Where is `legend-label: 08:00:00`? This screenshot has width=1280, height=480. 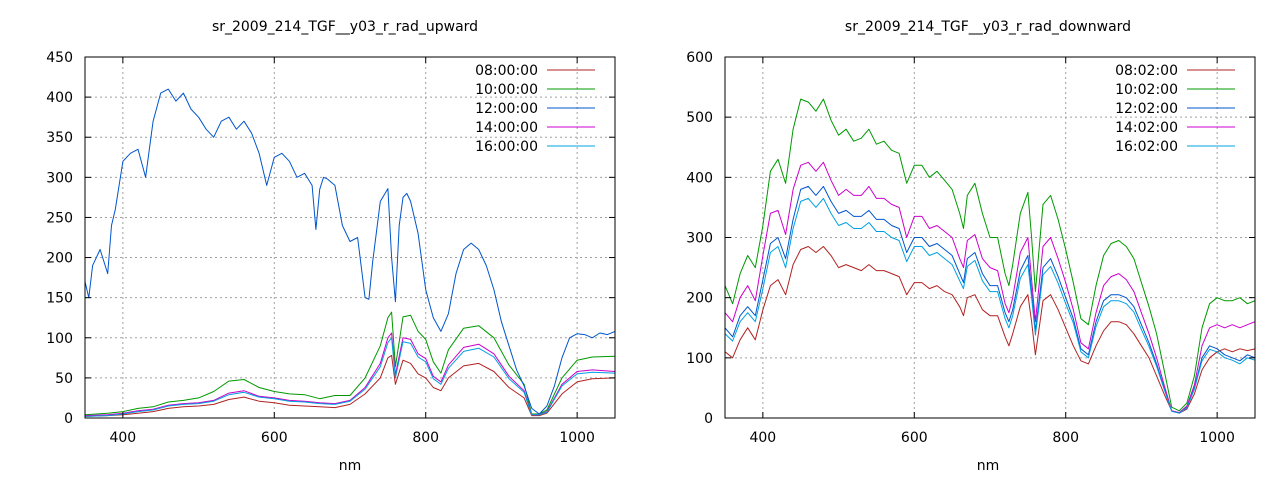
legend-label: 08:00:00 is located at coordinates (506, 71).